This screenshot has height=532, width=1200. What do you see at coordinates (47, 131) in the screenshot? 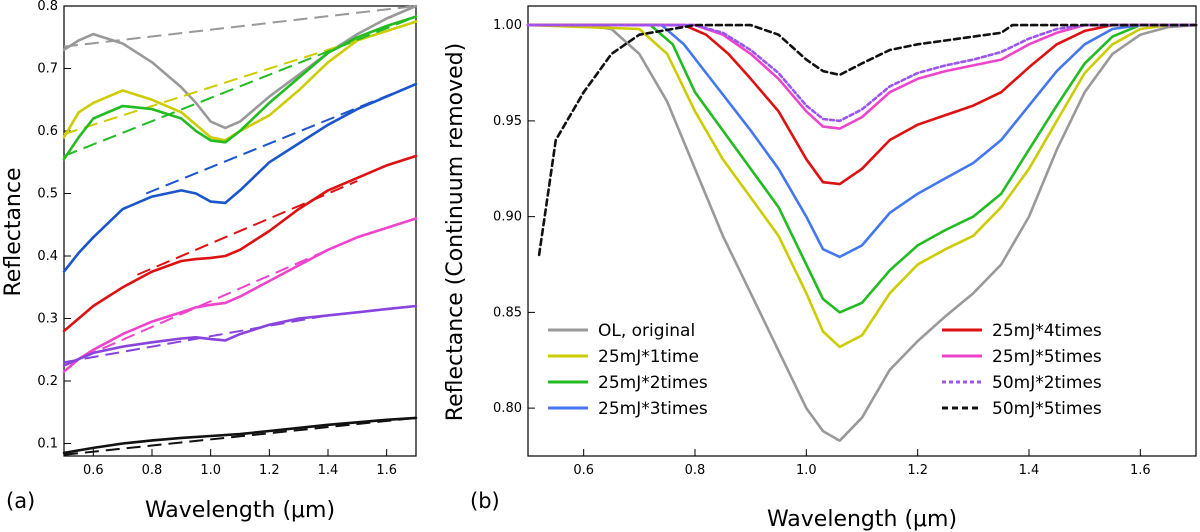
I see `panel-a-ytick-label: 0.6` at bounding box center [47, 131].